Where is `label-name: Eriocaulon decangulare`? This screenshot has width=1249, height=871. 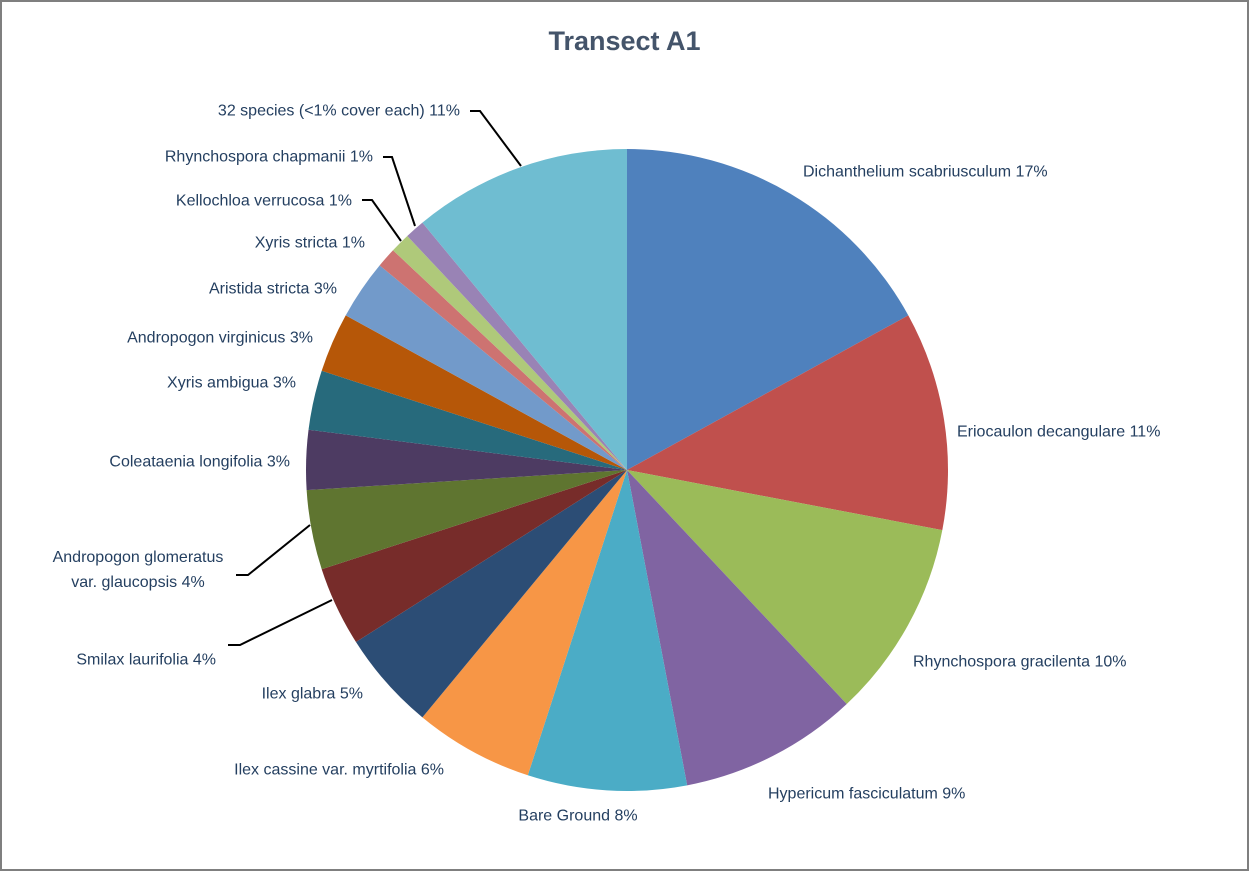 label-name: Eriocaulon decangulare is located at coordinates (1041, 432).